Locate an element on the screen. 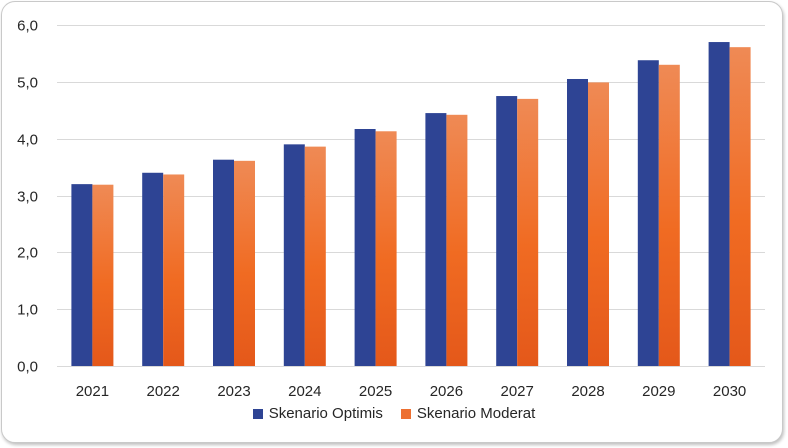 This screenshot has height=448, width=788. y-tick-label: 3,0 is located at coordinates (27, 197).